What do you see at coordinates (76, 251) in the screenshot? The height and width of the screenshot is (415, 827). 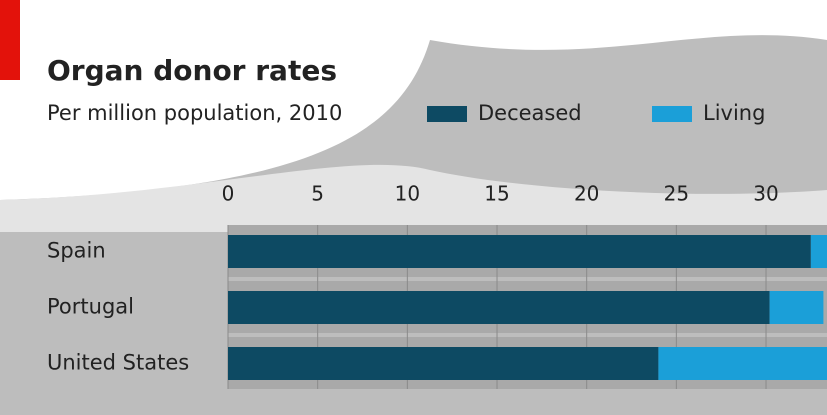 I see `y-tick-label: Spain` at bounding box center [76, 251].